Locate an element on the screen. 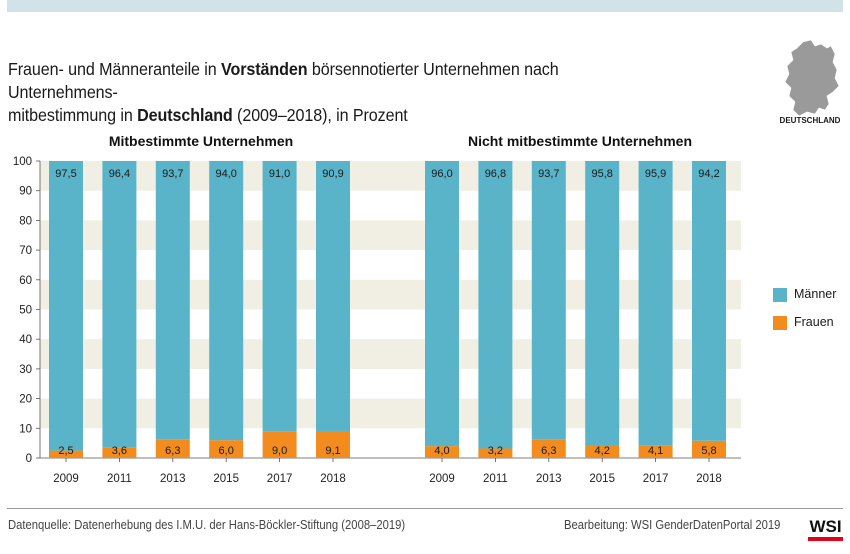 The image size is (850, 554). data-label-women: 4,2 is located at coordinates (602, 451).